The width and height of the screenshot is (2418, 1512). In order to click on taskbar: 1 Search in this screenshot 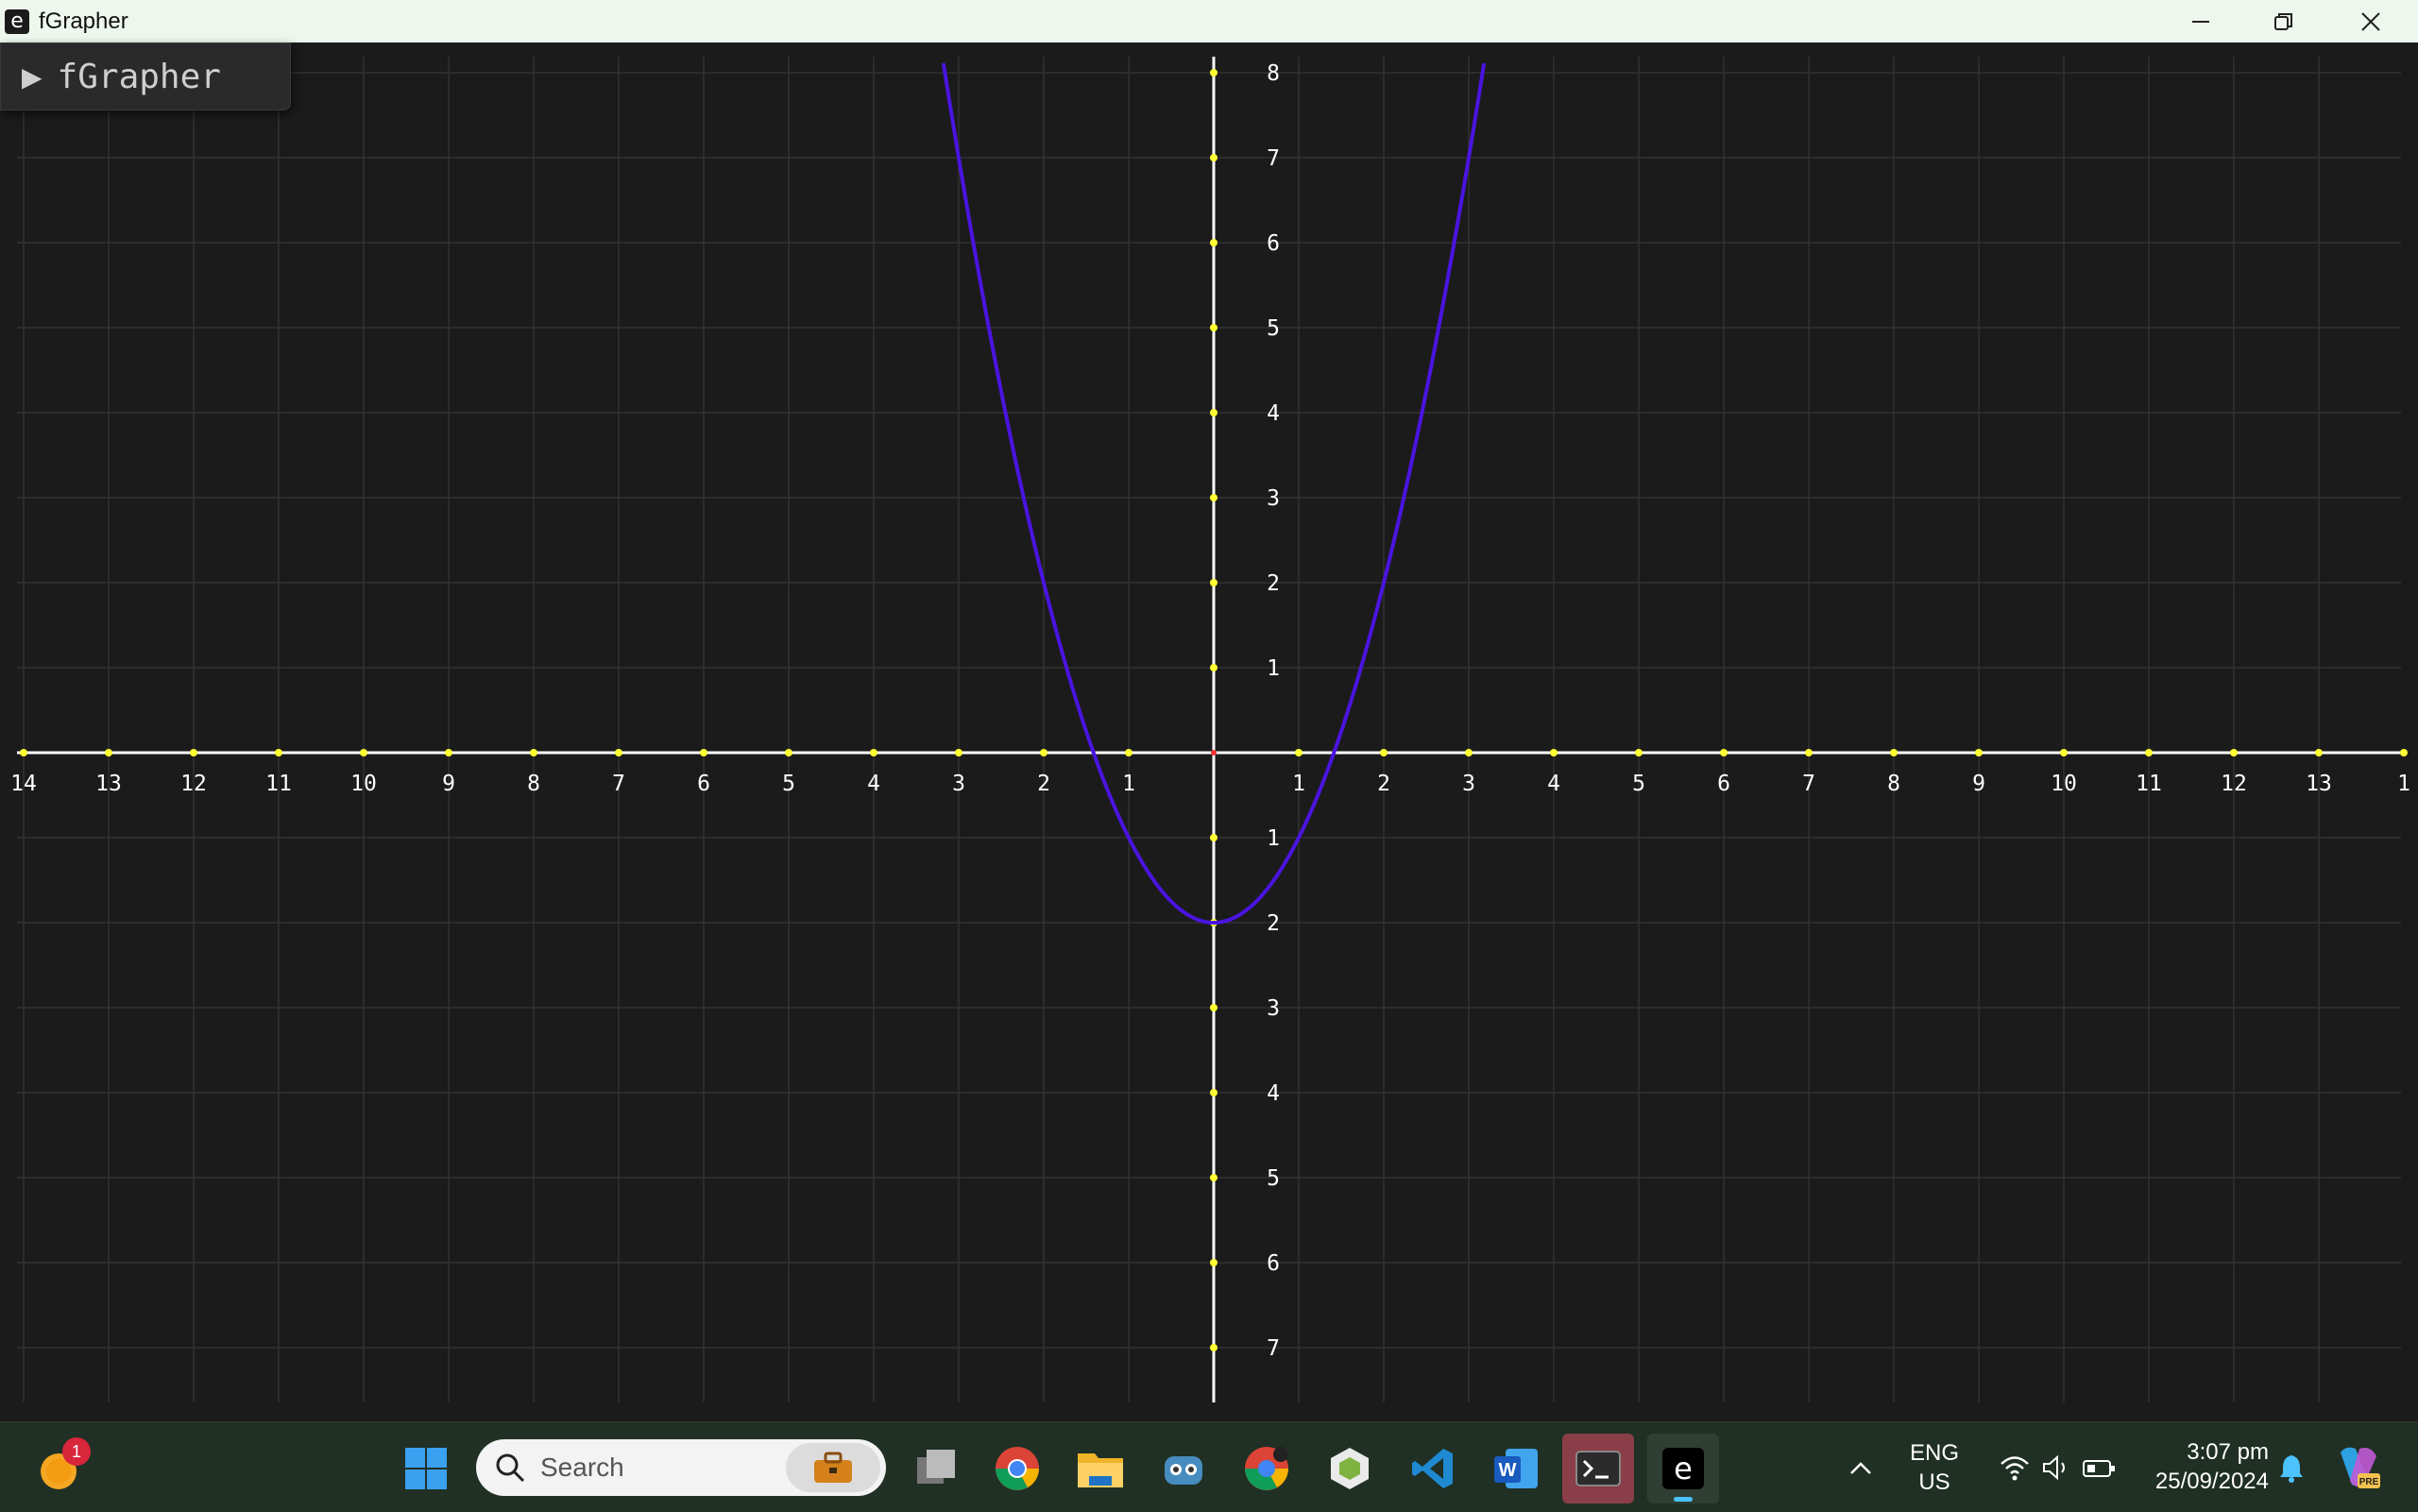, I will do `click(1209, 1466)`.